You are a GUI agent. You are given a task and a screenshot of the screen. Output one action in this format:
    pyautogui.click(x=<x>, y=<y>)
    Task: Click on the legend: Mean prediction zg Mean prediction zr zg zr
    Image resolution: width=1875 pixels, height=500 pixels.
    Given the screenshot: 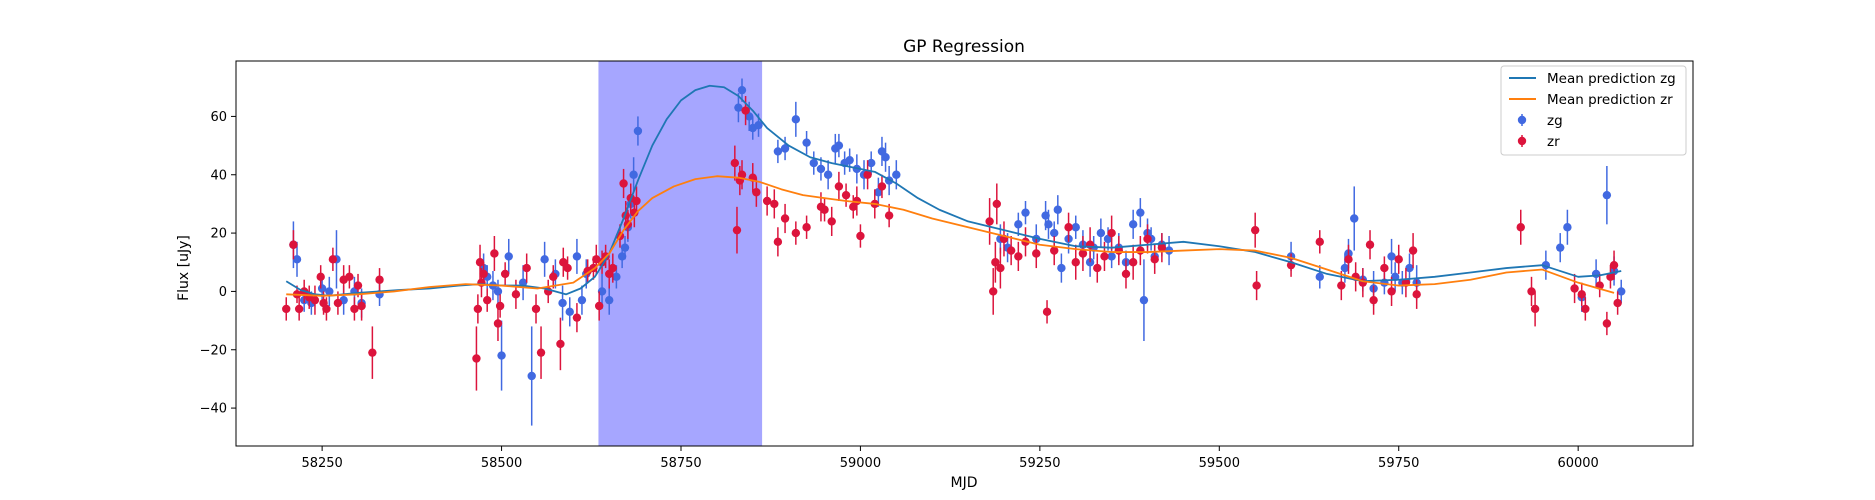 What is the action you would take?
    pyautogui.click(x=1593, y=110)
    